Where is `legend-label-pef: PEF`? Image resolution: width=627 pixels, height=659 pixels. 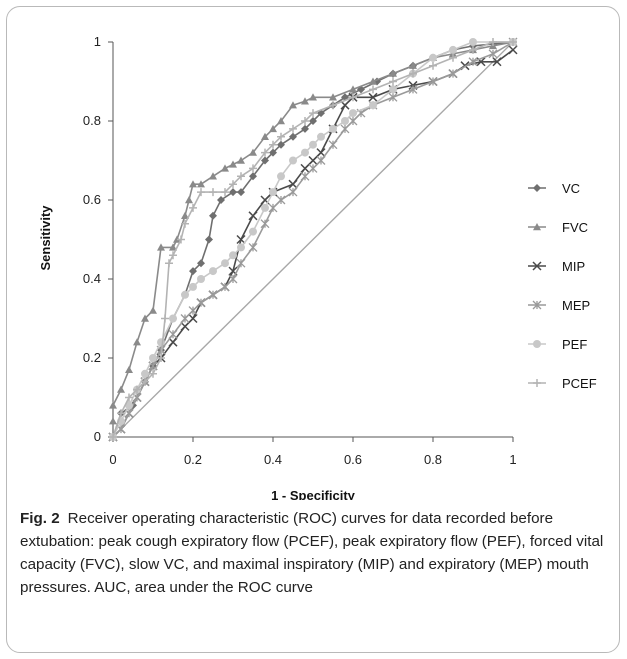 legend-label-pef: PEF is located at coordinates (574, 344).